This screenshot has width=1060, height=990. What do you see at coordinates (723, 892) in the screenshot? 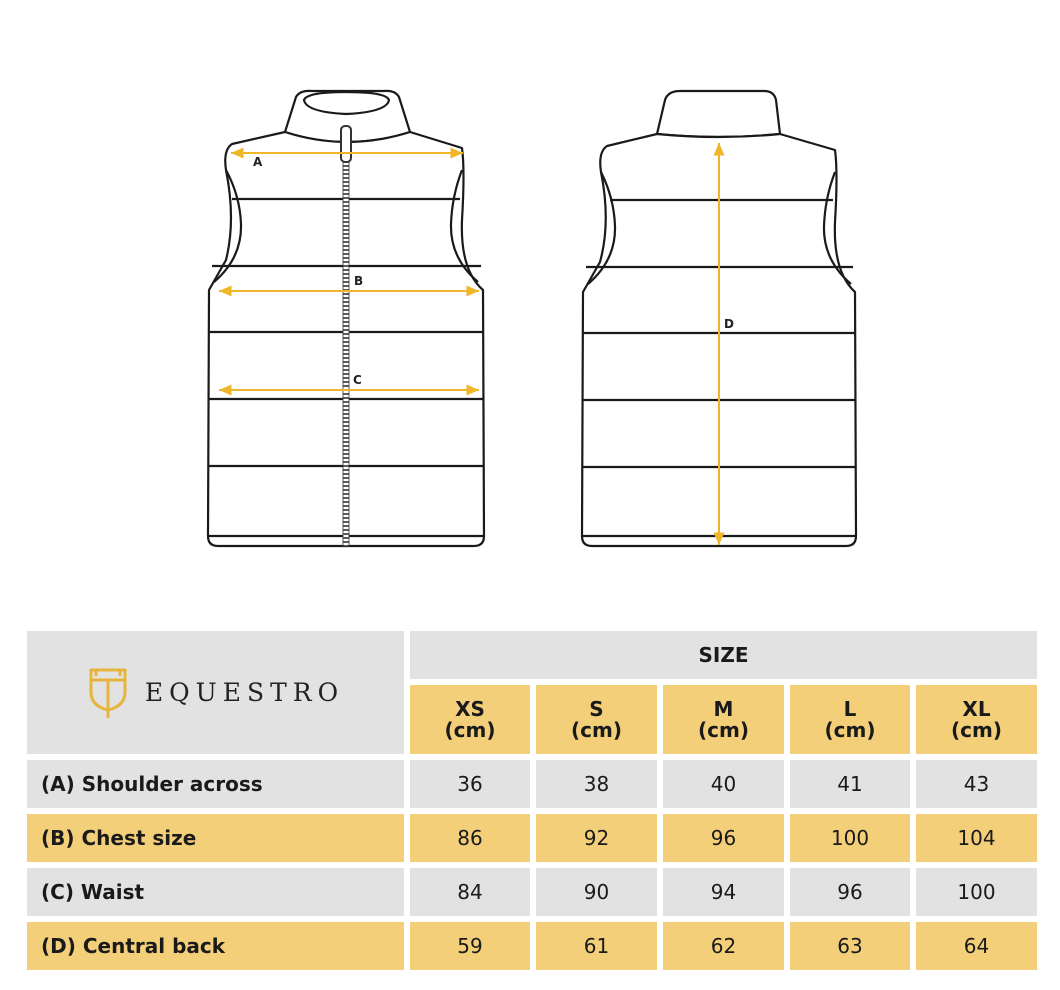
I see `table-cell: 94` at bounding box center [723, 892].